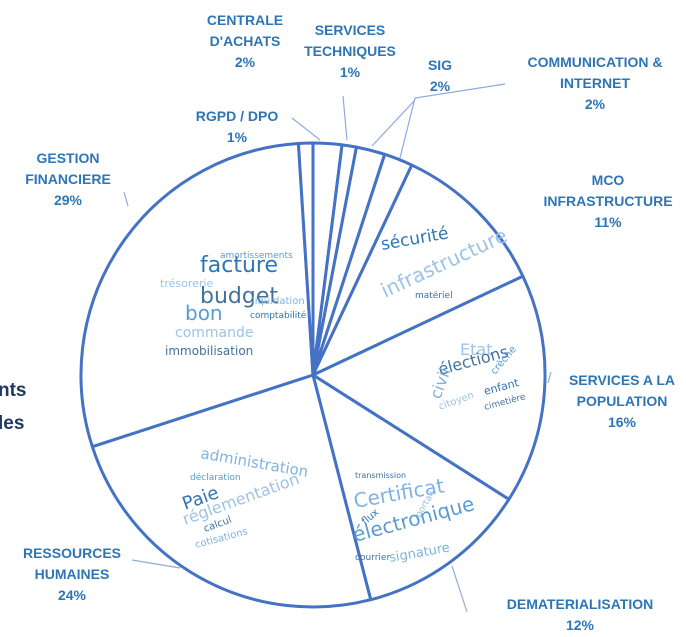 This screenshot has height=637, width=686. Describe the element at coordinates (72, 595) in the screenshot. I see `value-label: 24%` at that location.